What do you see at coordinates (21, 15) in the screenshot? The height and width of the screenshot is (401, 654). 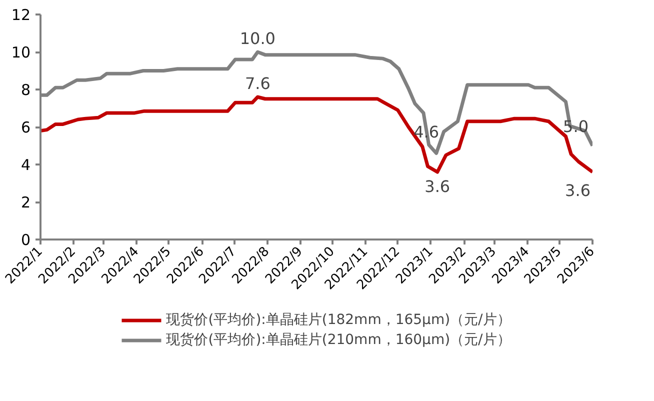 I see `y-tick-label: 12` at bounding box center [21, 15].